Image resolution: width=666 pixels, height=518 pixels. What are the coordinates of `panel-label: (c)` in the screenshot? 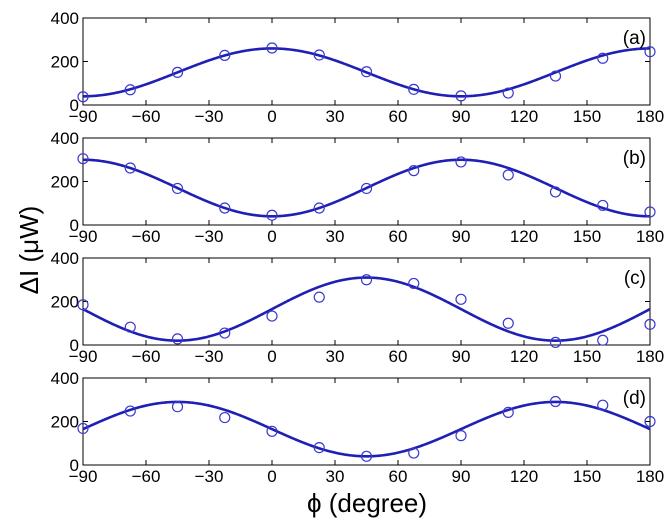 It's located at (635, 278).